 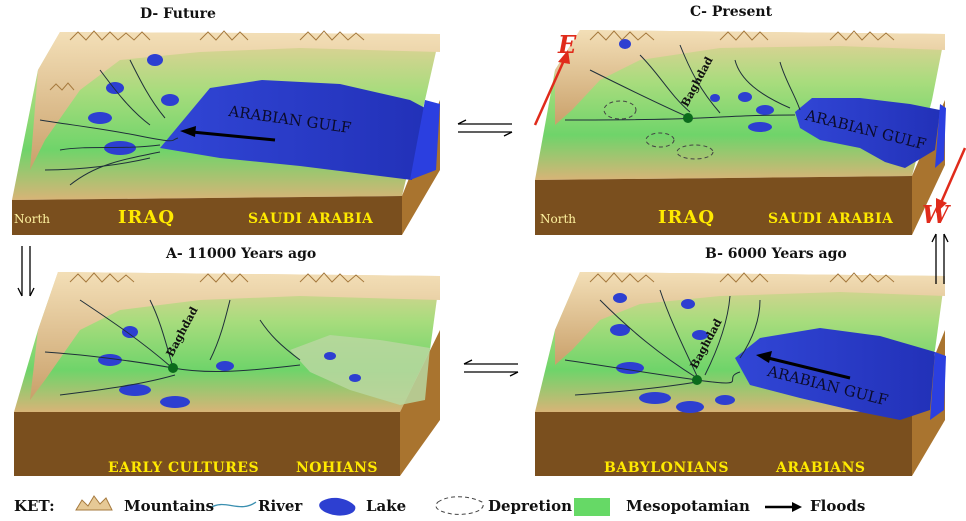 What do you see at coordinates (386, 506) in the screenshot?
I see `legend-lake-label: Lake` at bounding box center [386, 506].